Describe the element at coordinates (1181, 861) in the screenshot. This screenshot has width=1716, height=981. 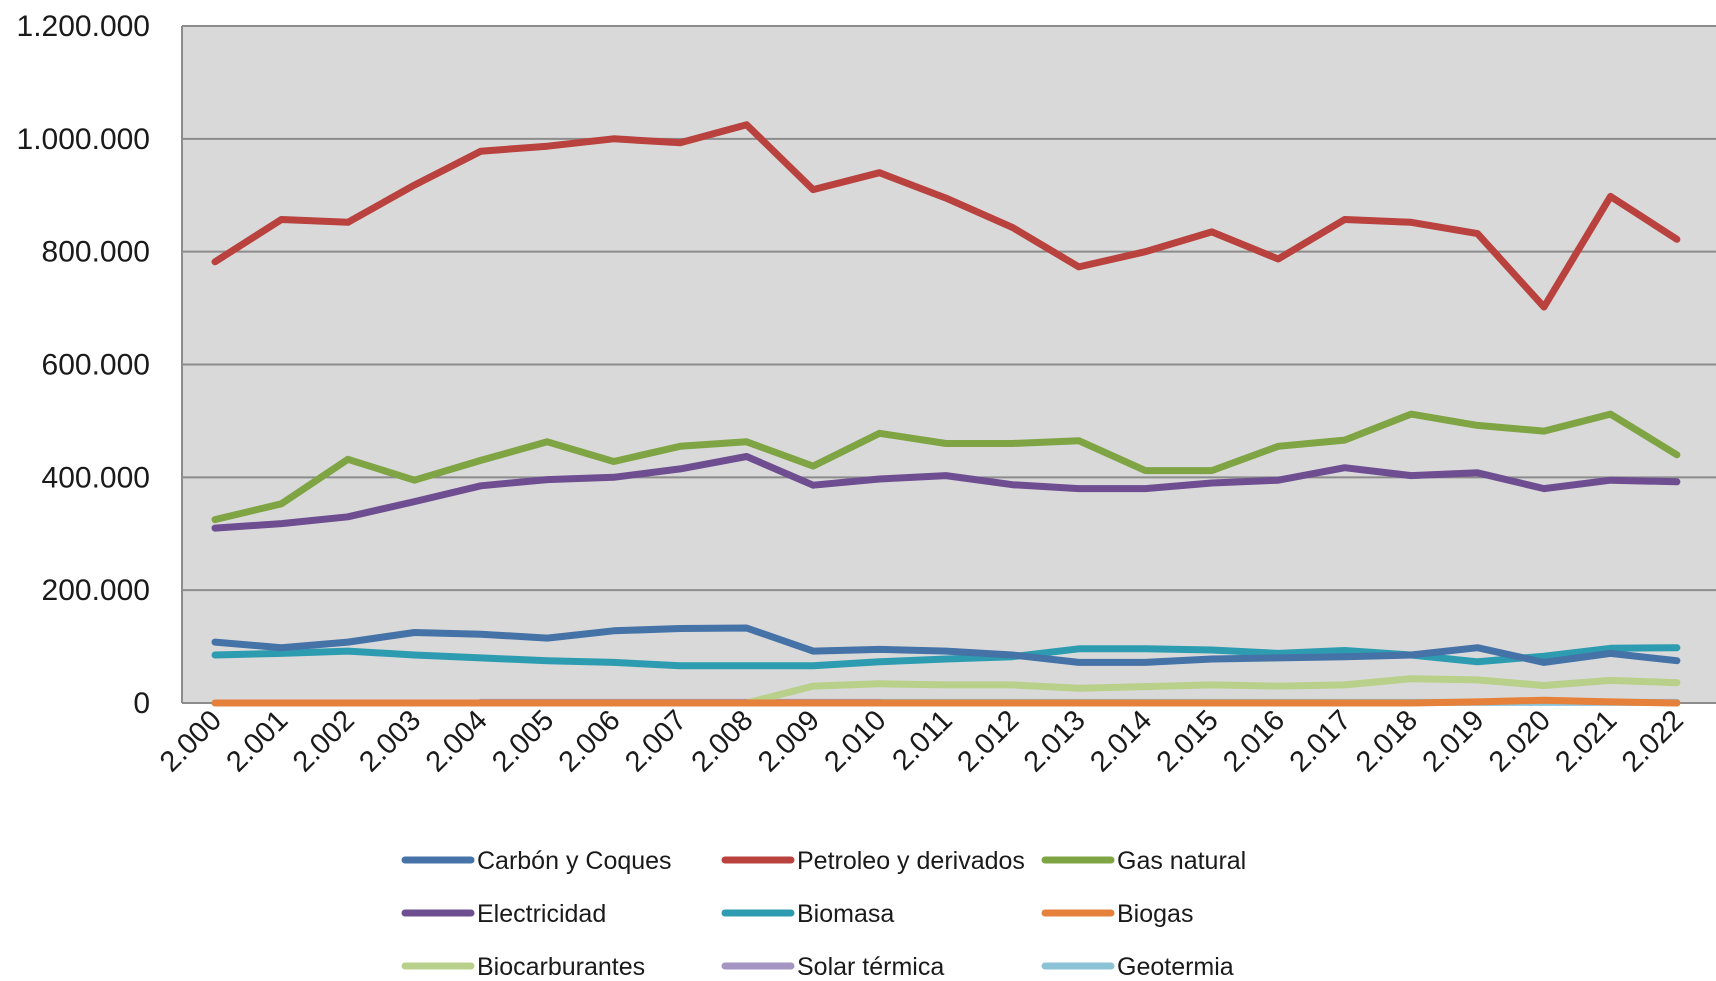
I see `legend-label: Gas natural` at that location.